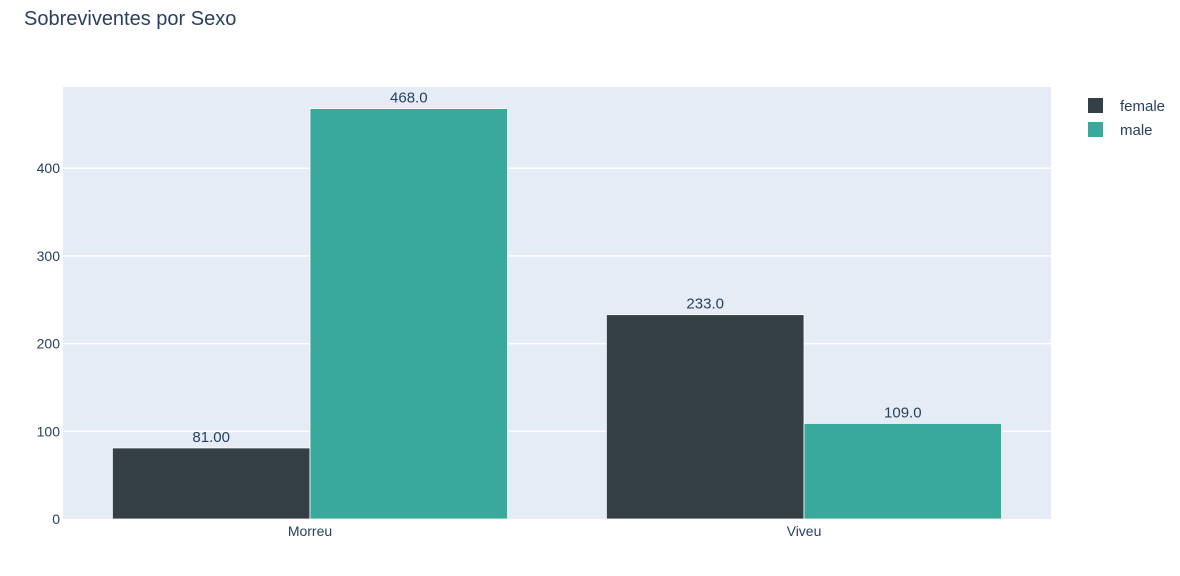 The image size is (1180, 576). Describe the element at coordinates (555, 531) in the screenshot. I see `x-axis-ticks: Morreu Viveu` at that location.